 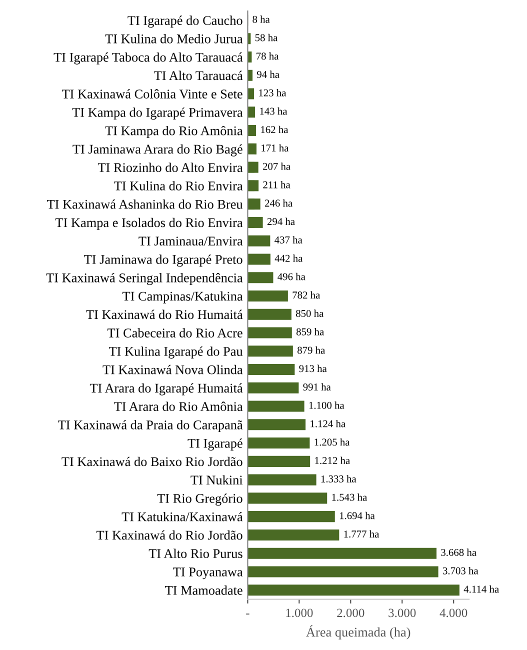 I want to click on data-label: 123 ha, so click(x=272, y=92).